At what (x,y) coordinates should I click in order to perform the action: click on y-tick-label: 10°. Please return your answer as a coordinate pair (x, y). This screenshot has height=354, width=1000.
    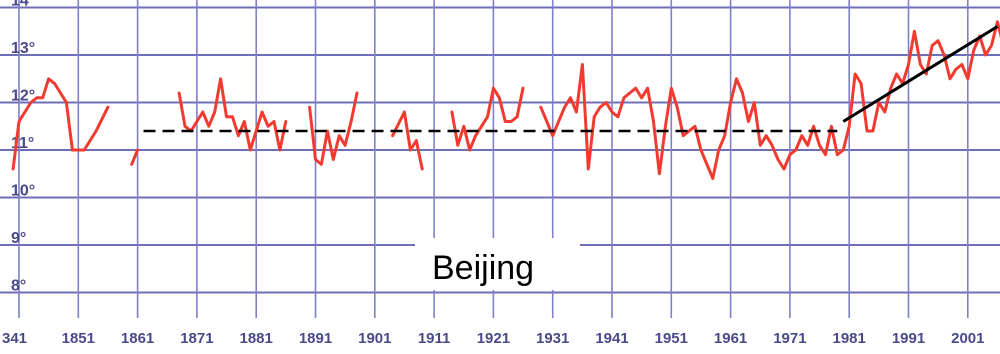
    Looking at the image, I should click on (23, 191).